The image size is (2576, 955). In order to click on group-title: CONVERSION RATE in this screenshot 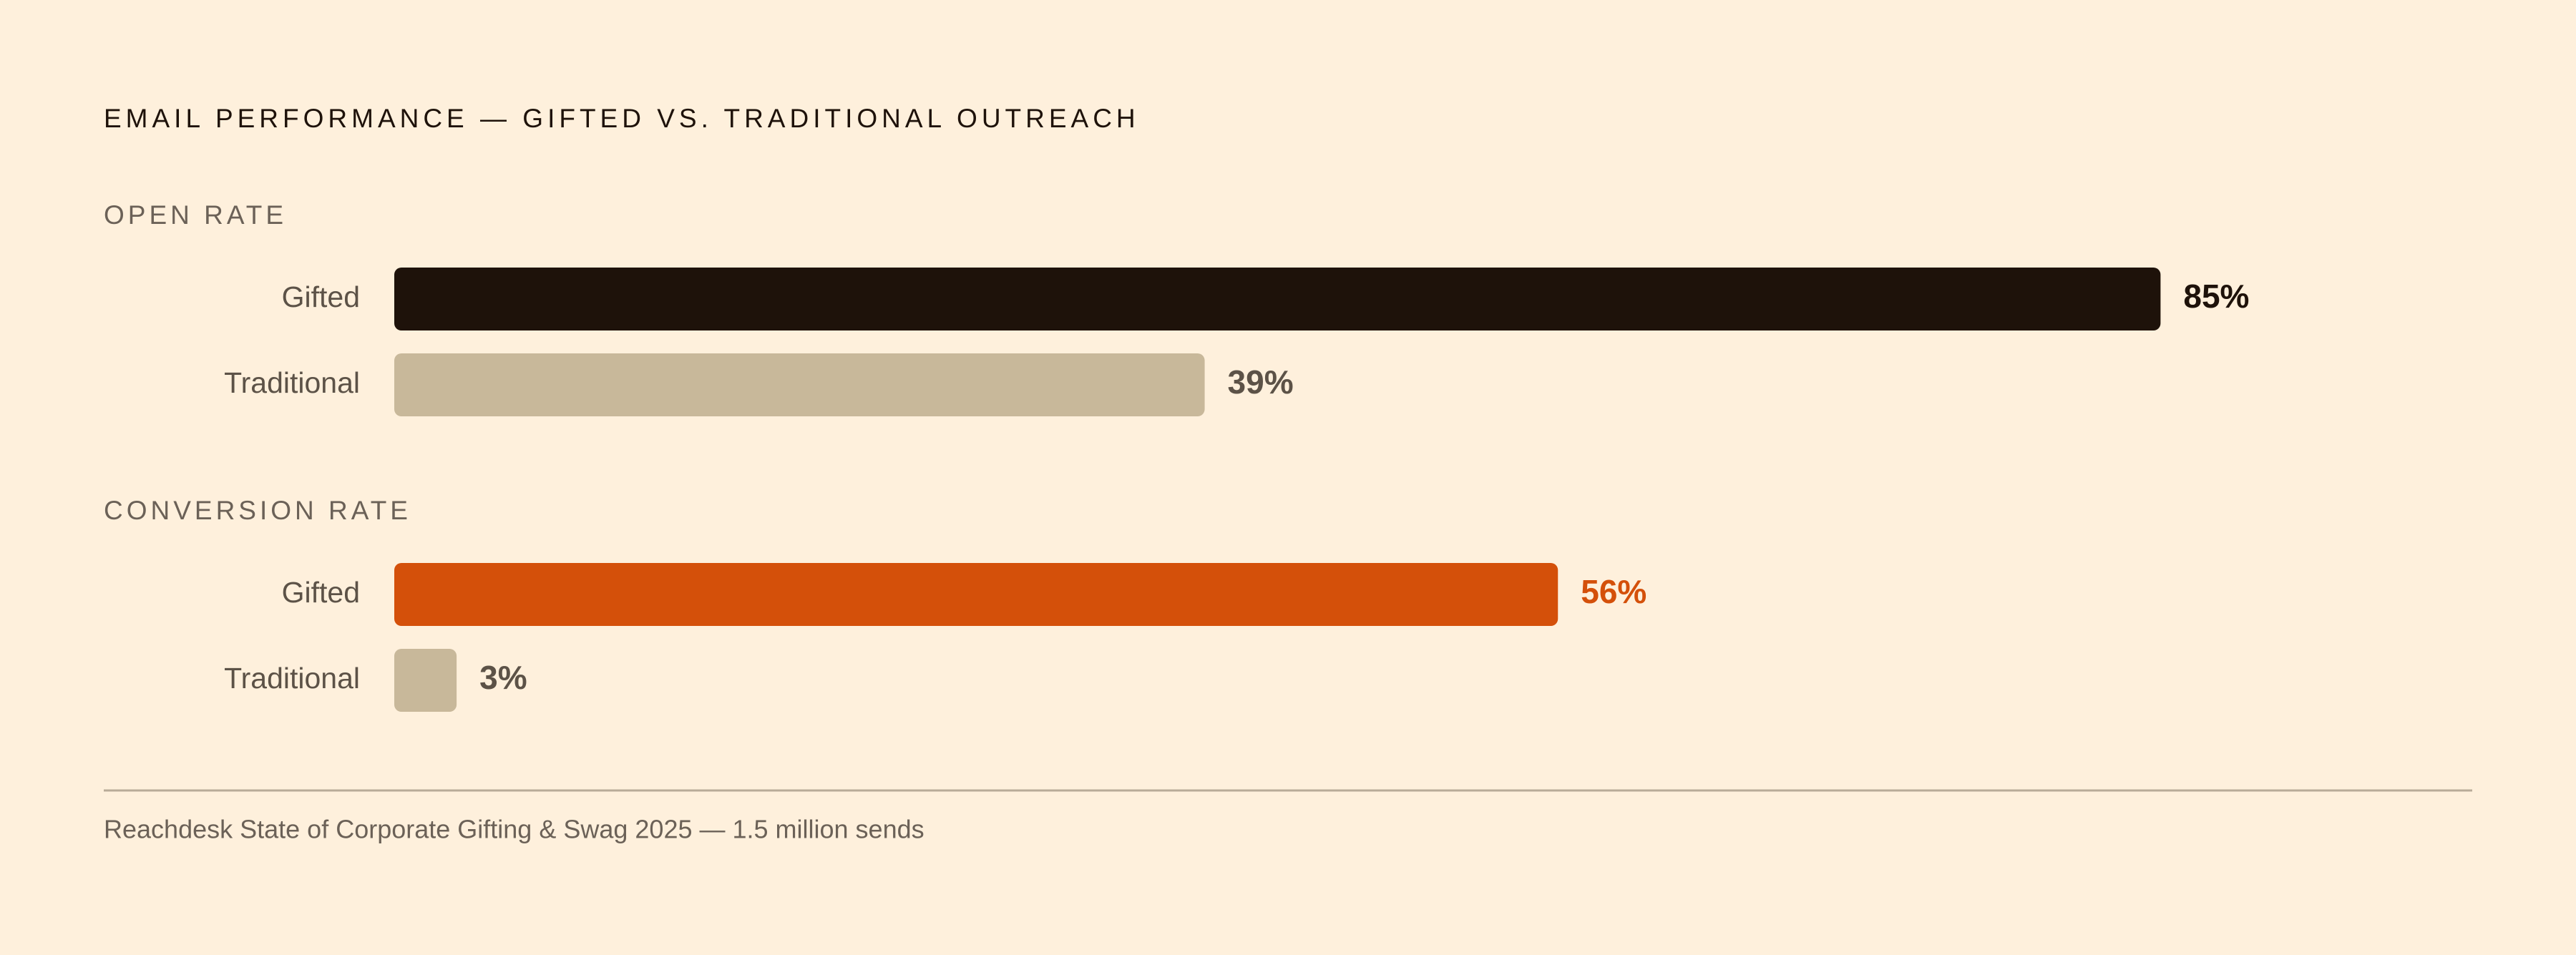, I will do `click(257, 510)`.